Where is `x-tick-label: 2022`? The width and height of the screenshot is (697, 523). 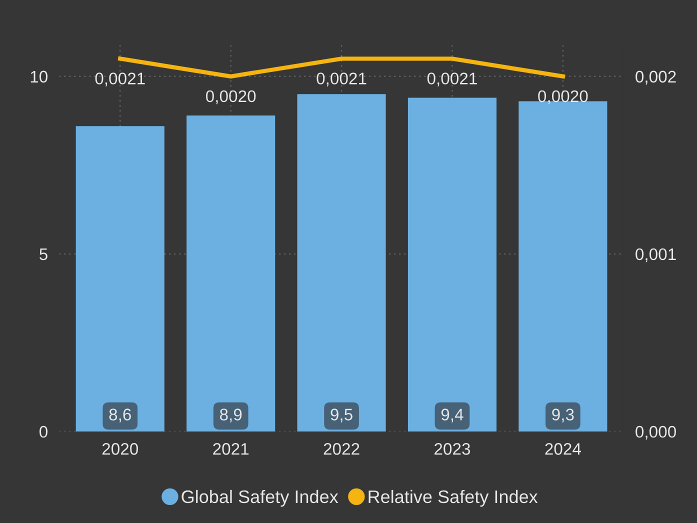
x-tick-label: 2022 is located at coordinates (342, 449).